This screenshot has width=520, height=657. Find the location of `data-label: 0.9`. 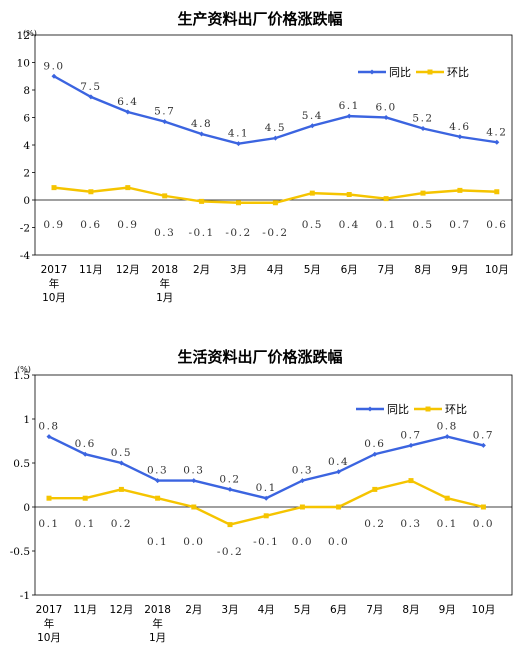

data-label: 0.9 is located at coordinates (53, 225).